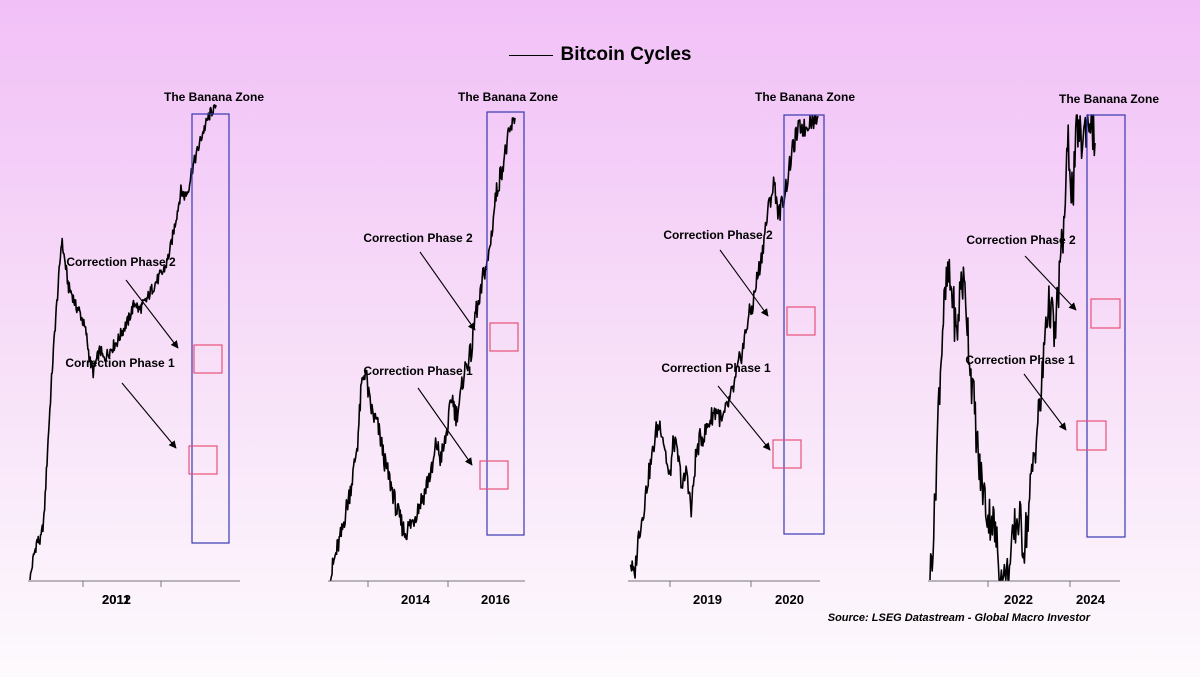 This screenshot has height=677, width=1200. Describe the element at coordinates (1018, 599) in the screenshot. I see `x-tick-label: 2022` at that location.